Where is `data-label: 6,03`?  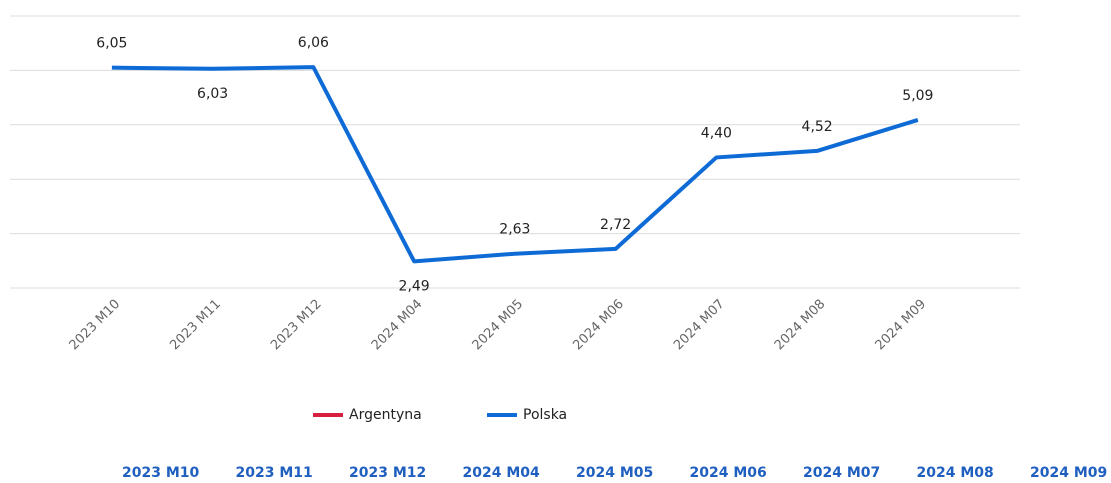
data-label: 6,03 is located at coordinates (212, 94).